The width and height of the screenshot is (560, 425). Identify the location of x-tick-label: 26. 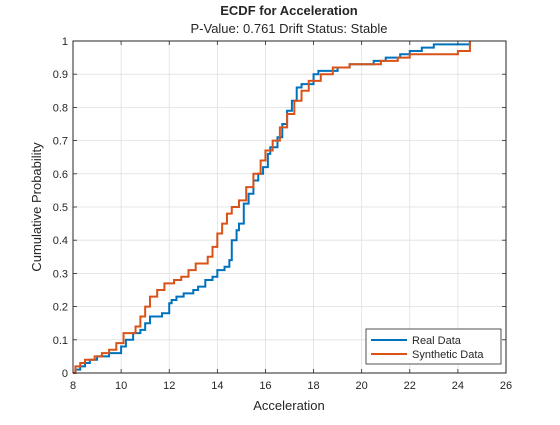
(506, 386).